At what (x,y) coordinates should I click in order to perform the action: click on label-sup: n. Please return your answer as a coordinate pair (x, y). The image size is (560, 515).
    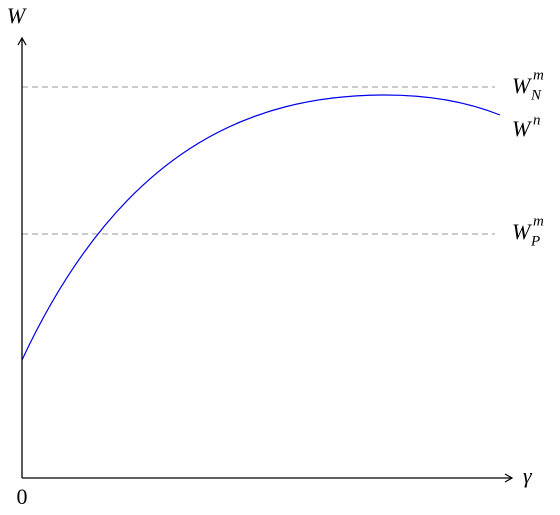
    Looking at the image, I should click on (537, 120).